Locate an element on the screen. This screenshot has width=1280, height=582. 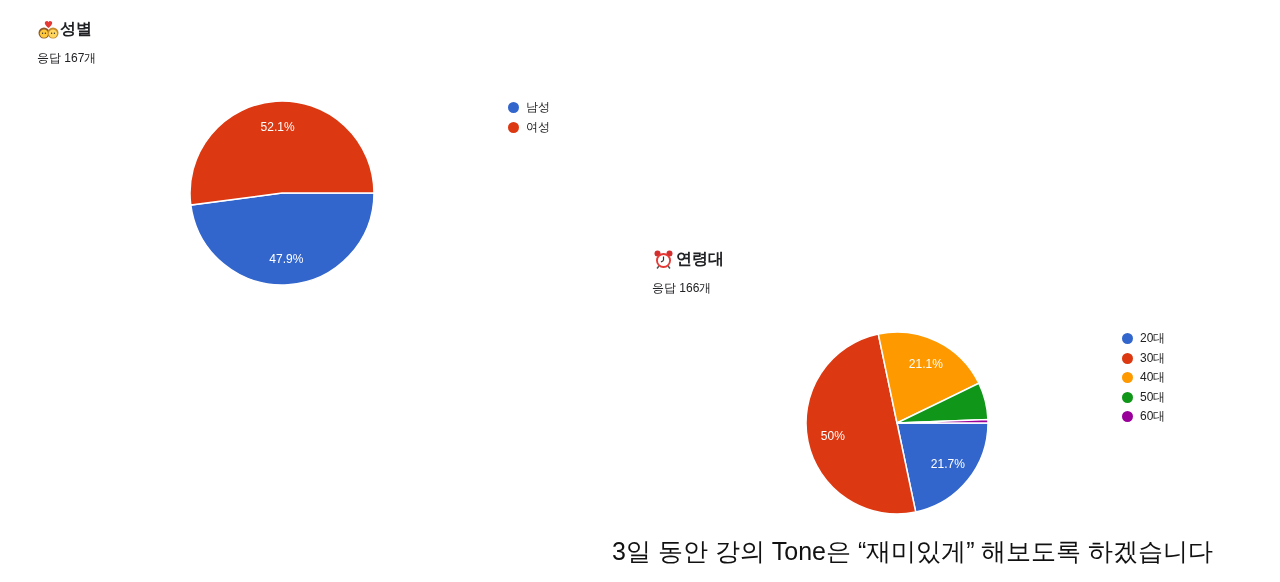
legend-label: 여성 is located at coordinates (538, 127).